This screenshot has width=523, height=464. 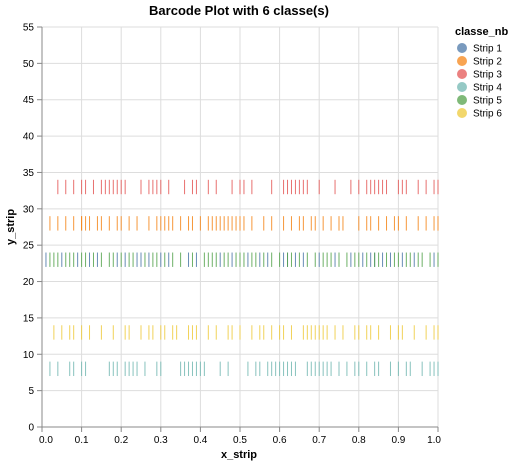 I want to click on chart-title: Barcode Plot with 6 classe(s), so click(x=239, y=10).